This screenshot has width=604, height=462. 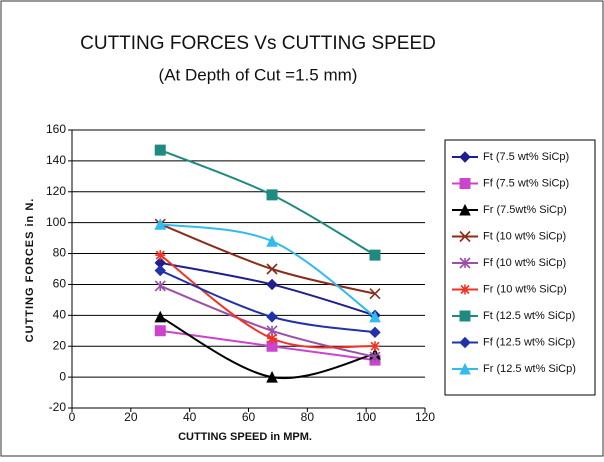 What do you see at coordinates (529, 316) in the screenshot?
I see `legend-label: Ft (12.5 wt% SiCp)` at bounding box center [529, 316].